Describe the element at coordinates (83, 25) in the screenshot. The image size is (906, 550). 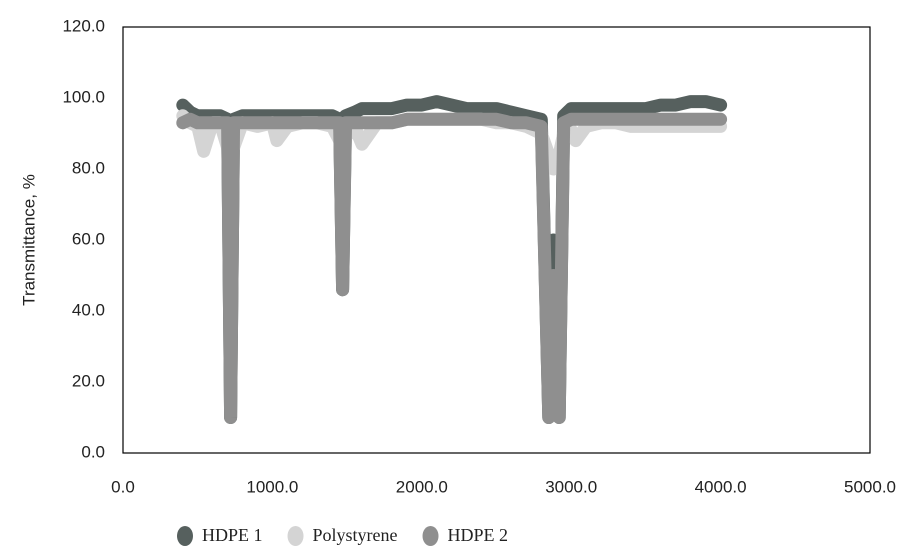
I see `y-tick-label: 120.0` at that location.